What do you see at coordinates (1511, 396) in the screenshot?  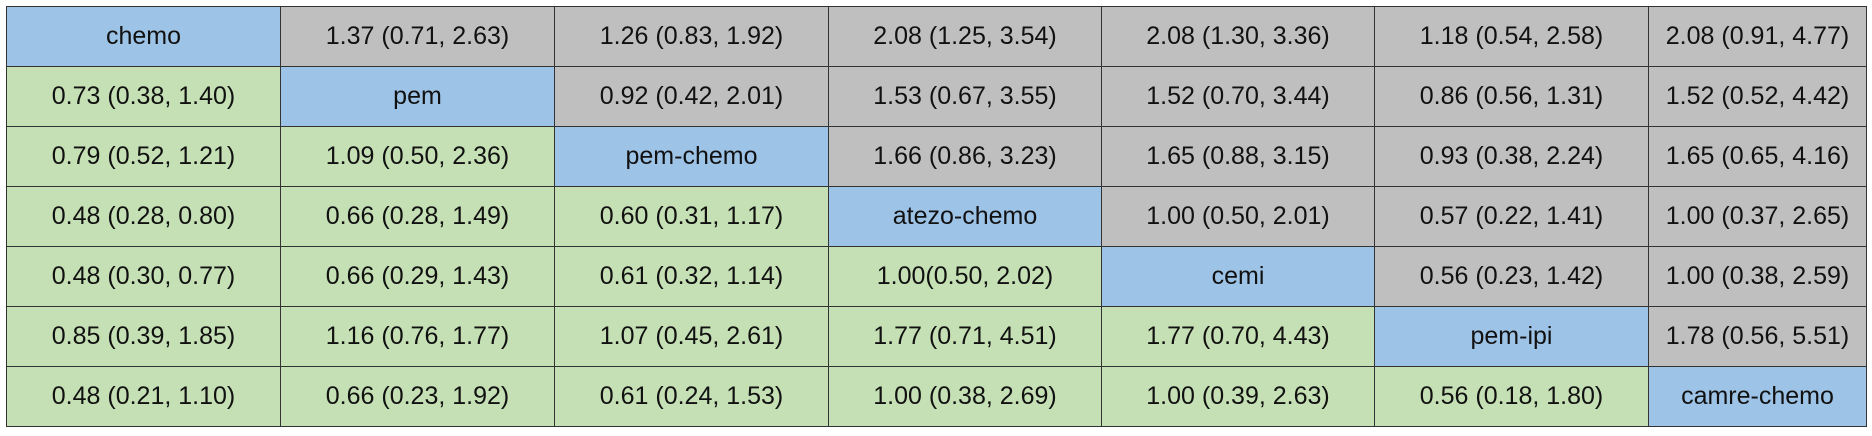 I see `estimate-cell: 0.56 (0.18, 1.80)` at bounding box center [1511, 396].